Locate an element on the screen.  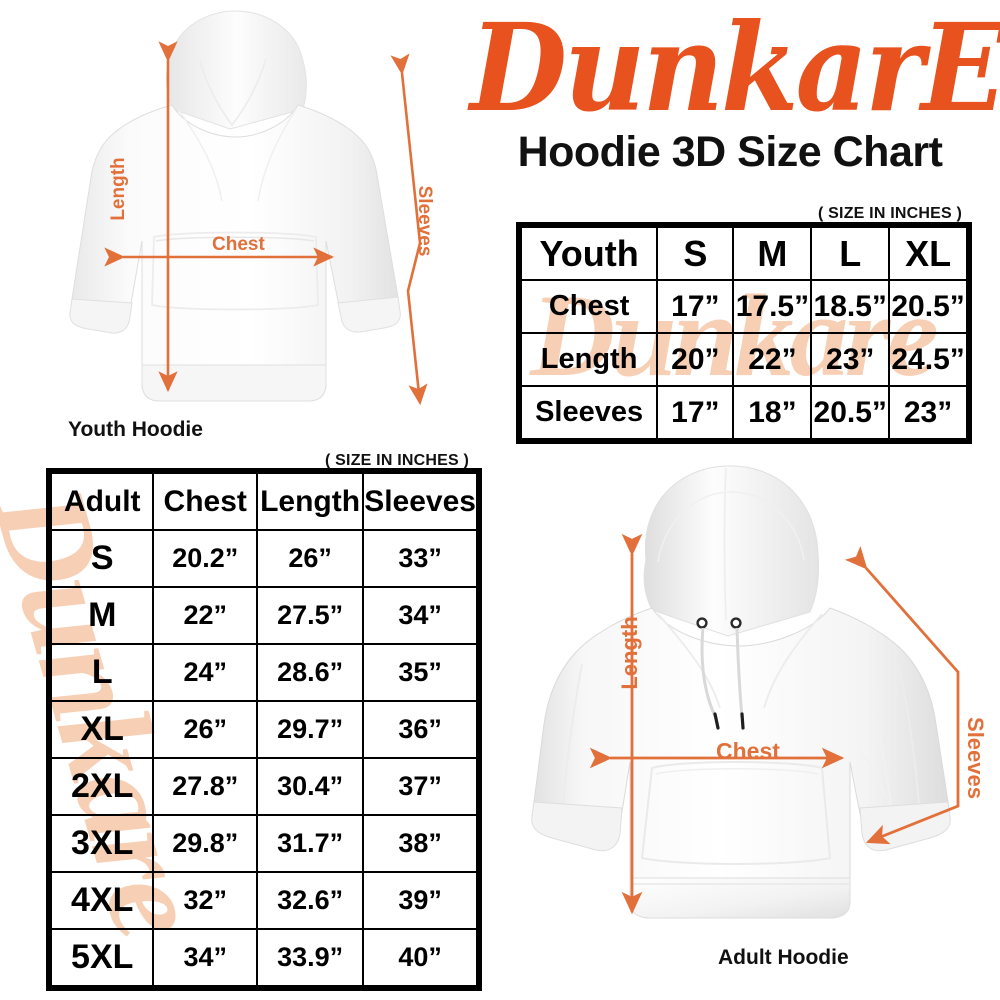
youth-row-sleeves-label: Sleeves is located at coordinates (589, 412).